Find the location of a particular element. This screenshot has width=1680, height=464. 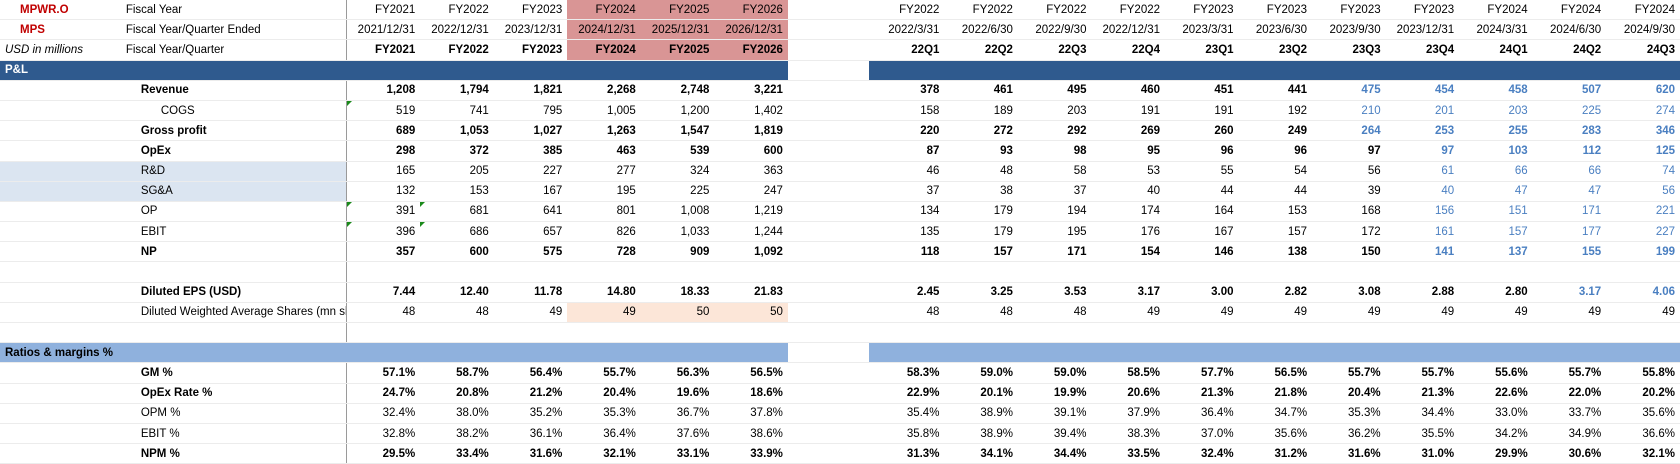

quarter-value-cell: 55.7% is located at coordinates (1422, 373).